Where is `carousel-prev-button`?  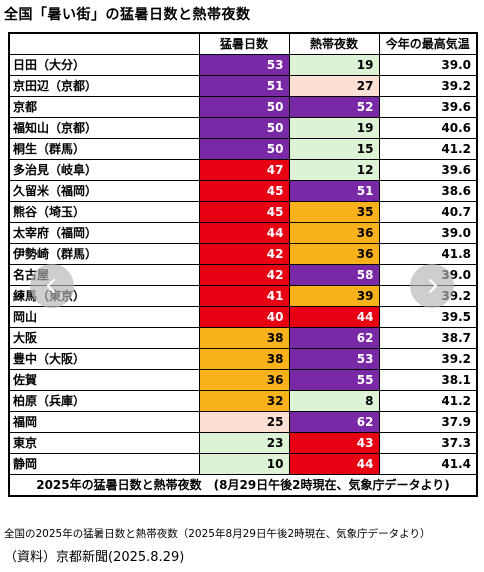
carousel-prev-button is located at coordinates (52, 286).